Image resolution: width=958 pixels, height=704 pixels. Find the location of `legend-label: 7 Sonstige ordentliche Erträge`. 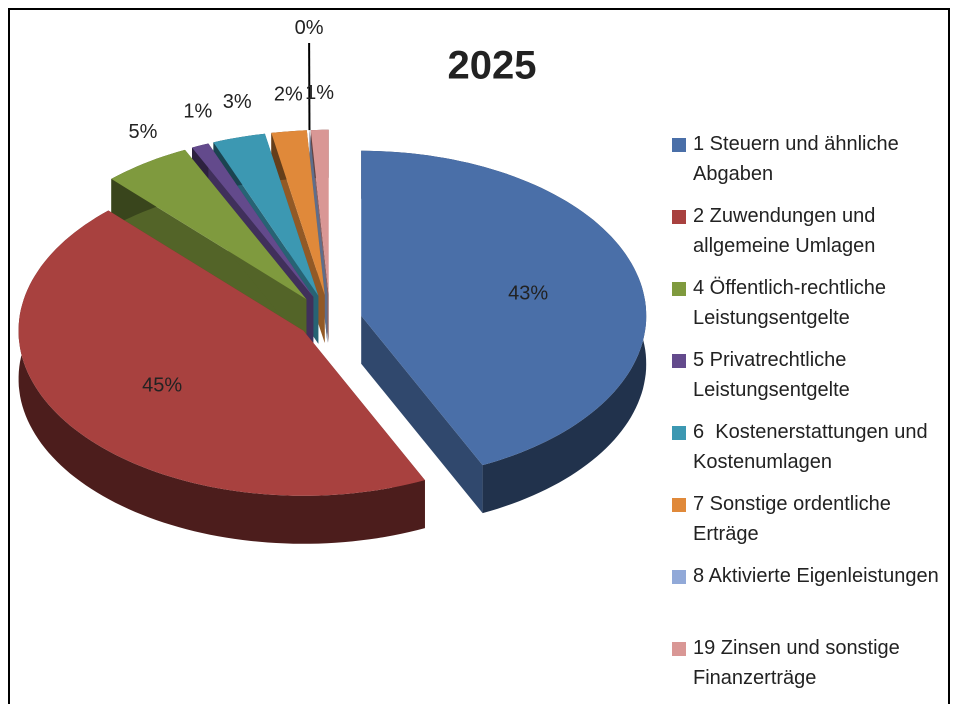

legend-label: 7 Sonstige ordentliche Erträge is located at coordinates (792, 519).